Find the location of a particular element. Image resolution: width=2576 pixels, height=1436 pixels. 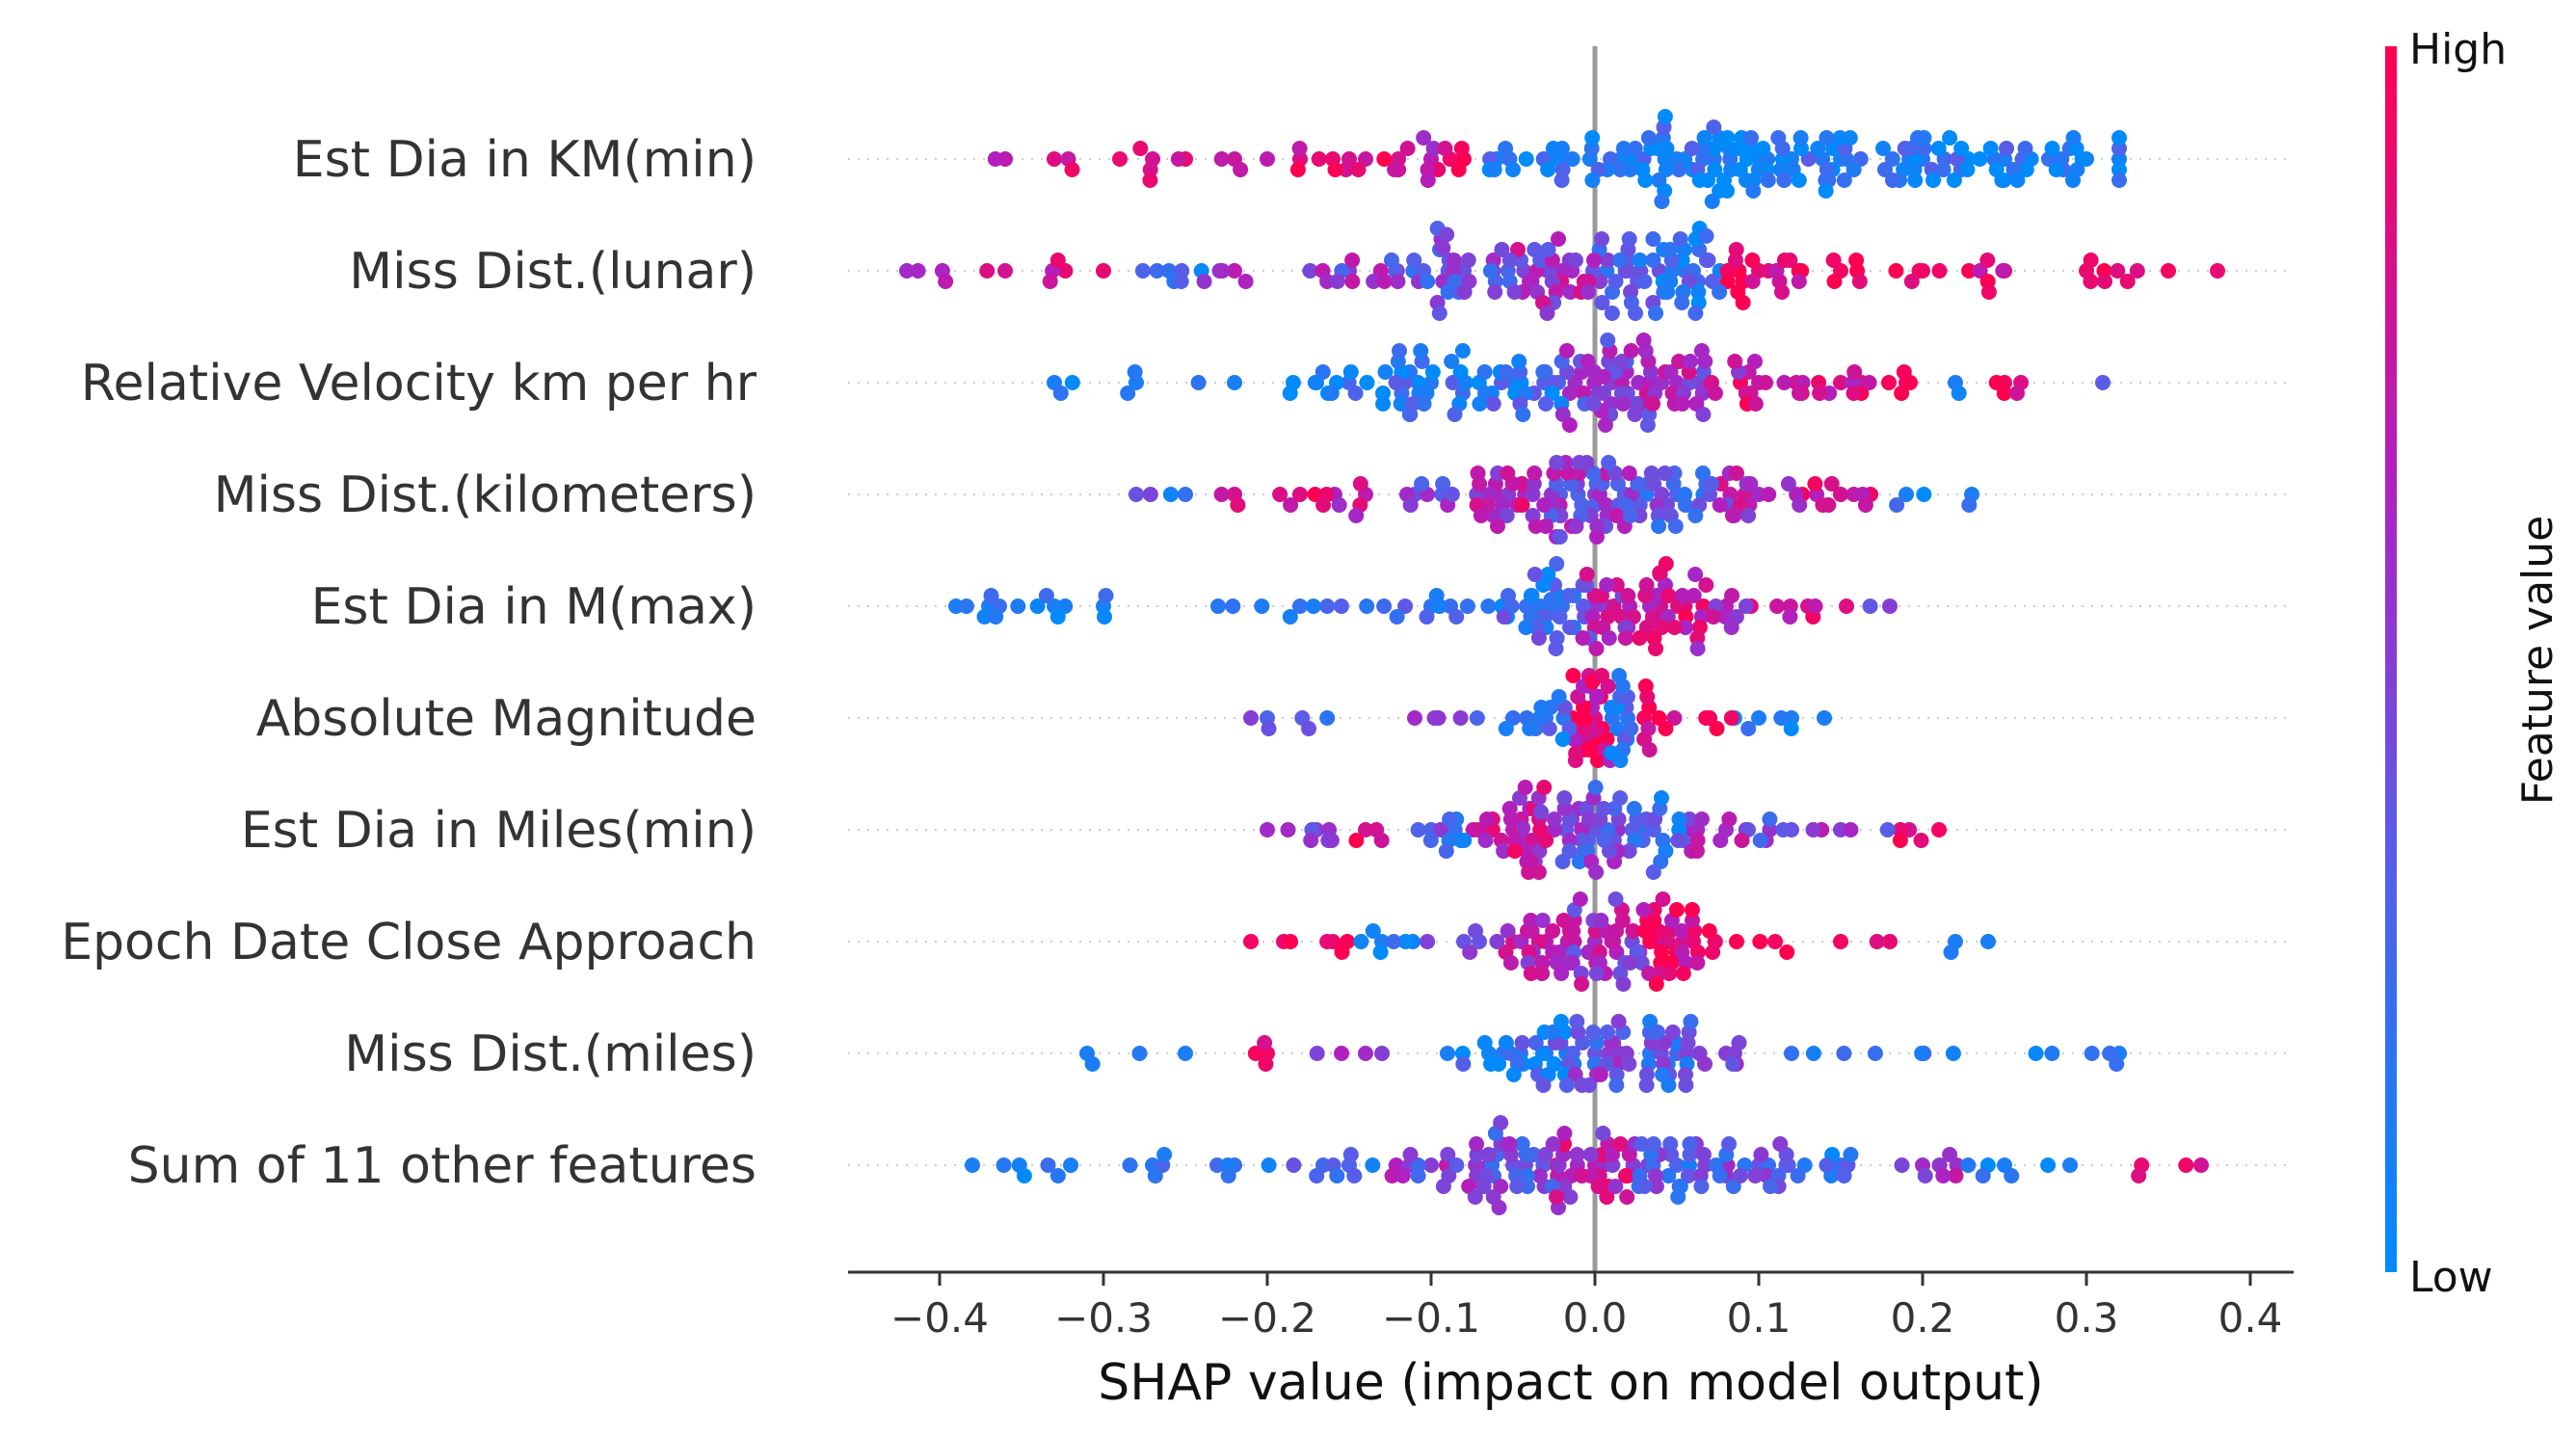

feature-label: Miss Dist.(kilometers) is located at coordinates (485, 495).